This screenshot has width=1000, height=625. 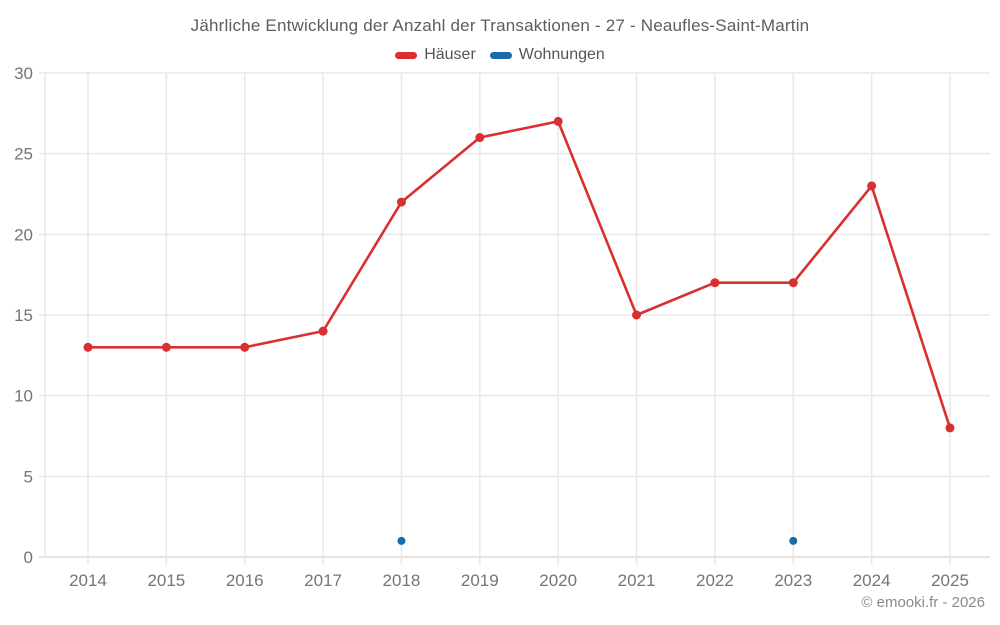 What do you see at coordinates (28, 557) in the screenshot?
I see `y-tick-label-0: 0` at bounding box center [28, 557].